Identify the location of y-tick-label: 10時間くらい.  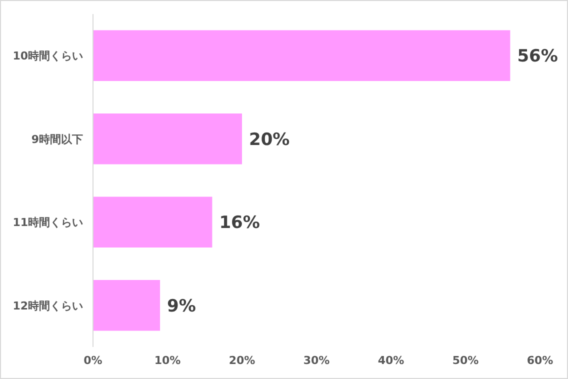
(47, 56).